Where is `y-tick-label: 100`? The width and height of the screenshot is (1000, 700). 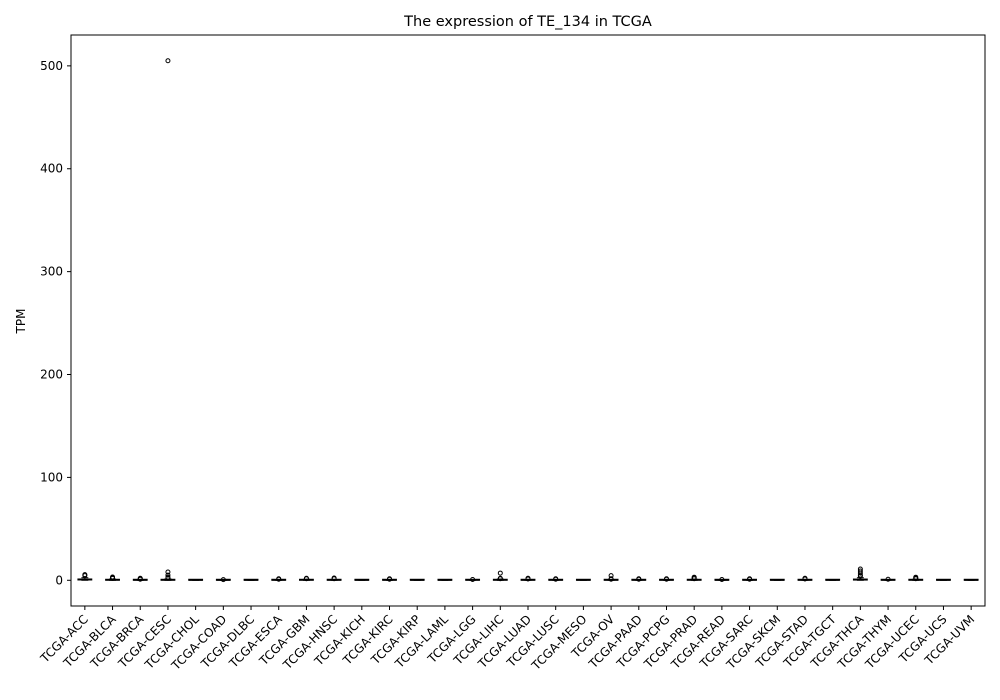
y-tick-label: 100 is located at coordinates (51, 477).